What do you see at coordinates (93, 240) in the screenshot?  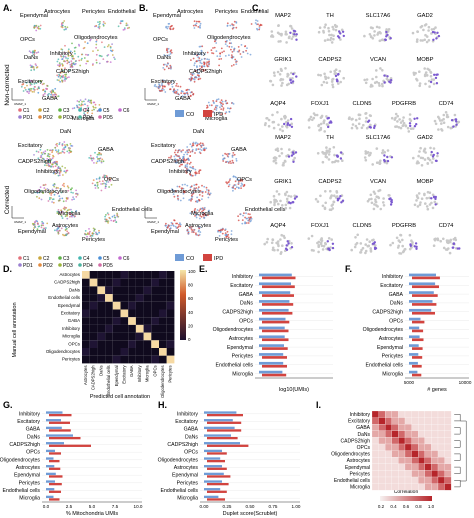 I see `umap-cluster-label: Pericytes` at bounding box center [93, 240].